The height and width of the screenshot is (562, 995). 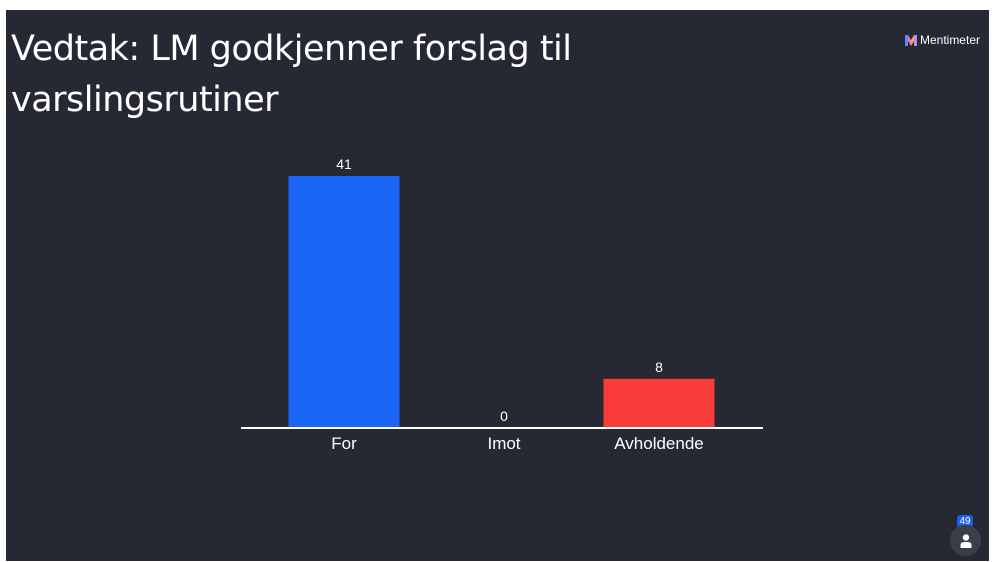 I want to click on brand-name: Mentimeter, so click(x=949, y=40).